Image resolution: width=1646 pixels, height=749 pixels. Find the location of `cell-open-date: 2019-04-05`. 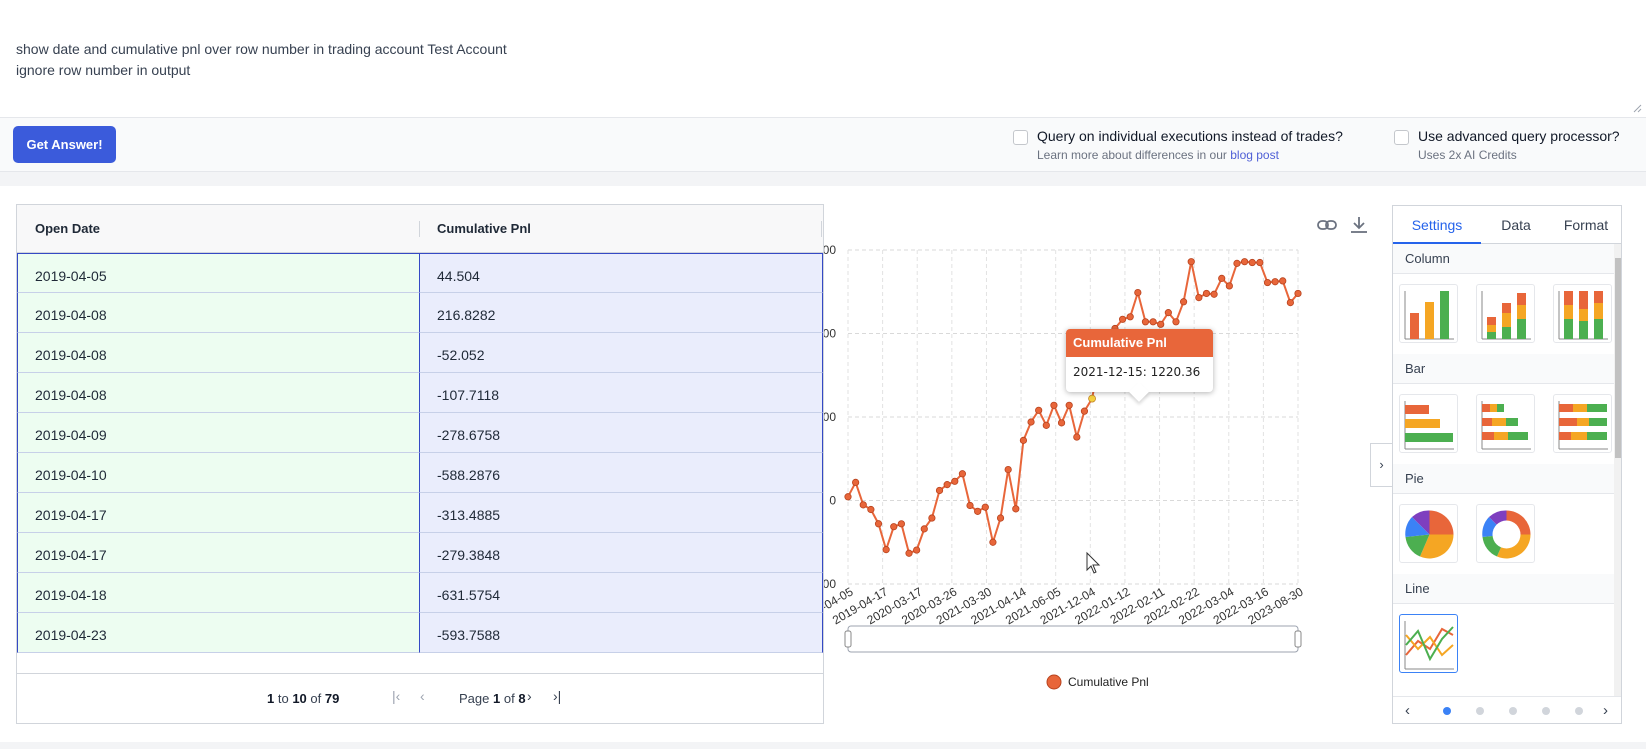

cell-open-date: 2019-04-05 is located at coordinates (218, 273).